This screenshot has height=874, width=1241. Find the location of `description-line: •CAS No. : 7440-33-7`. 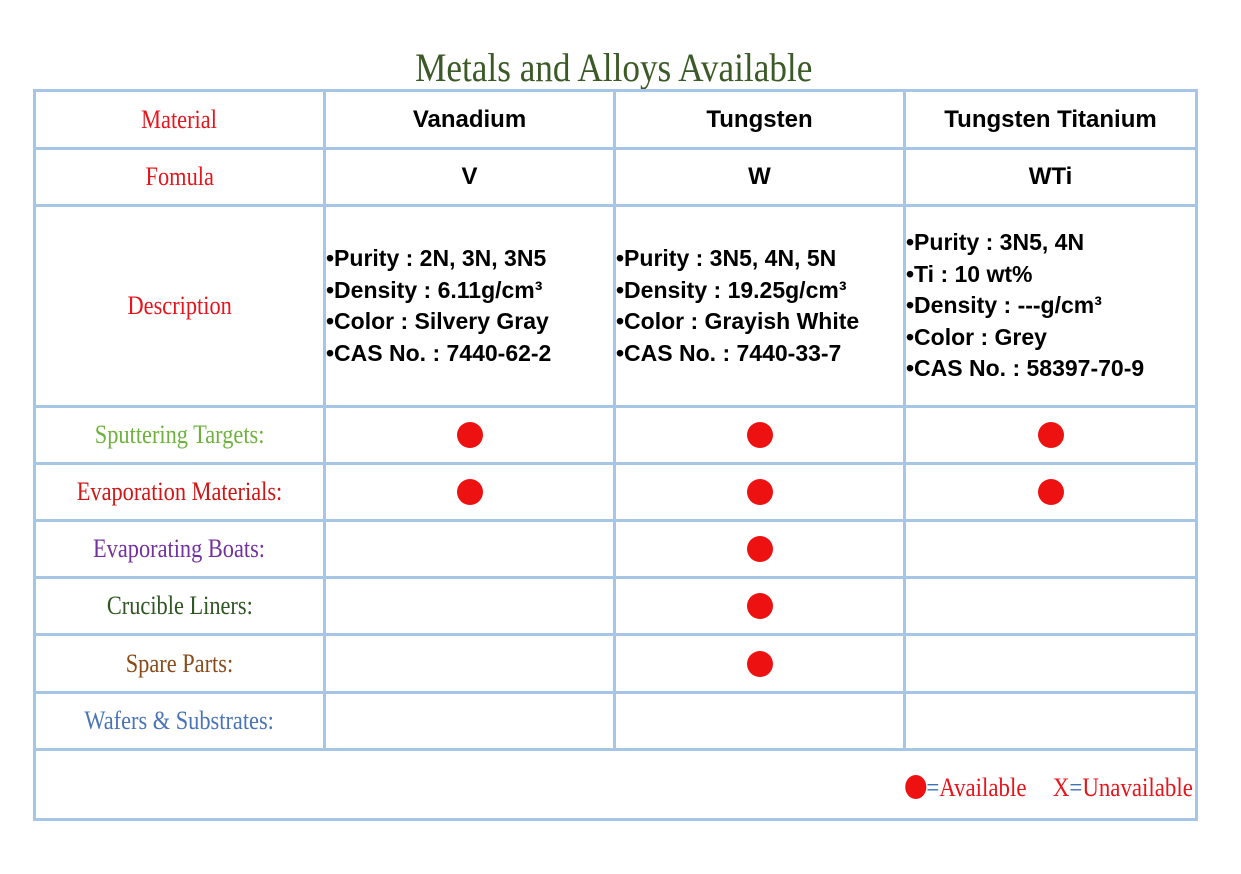

description-line: •CAS No. : 7440-33-7 is located at coordinates (729, 352).